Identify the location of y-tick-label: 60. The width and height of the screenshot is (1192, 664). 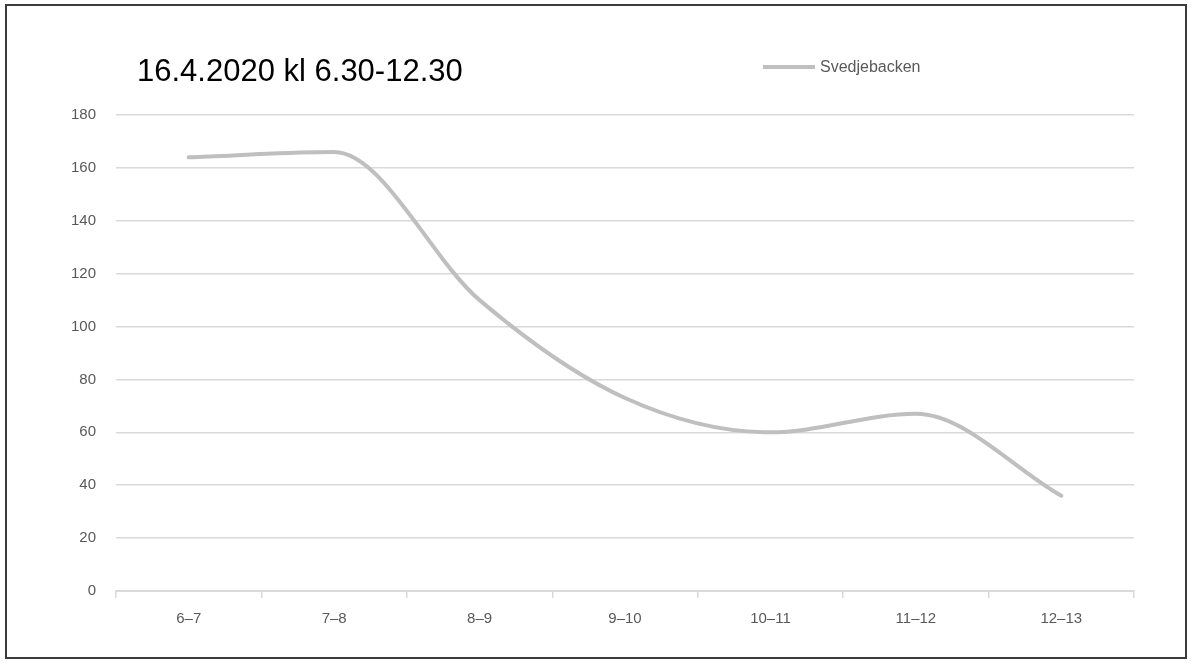
(87, 431).